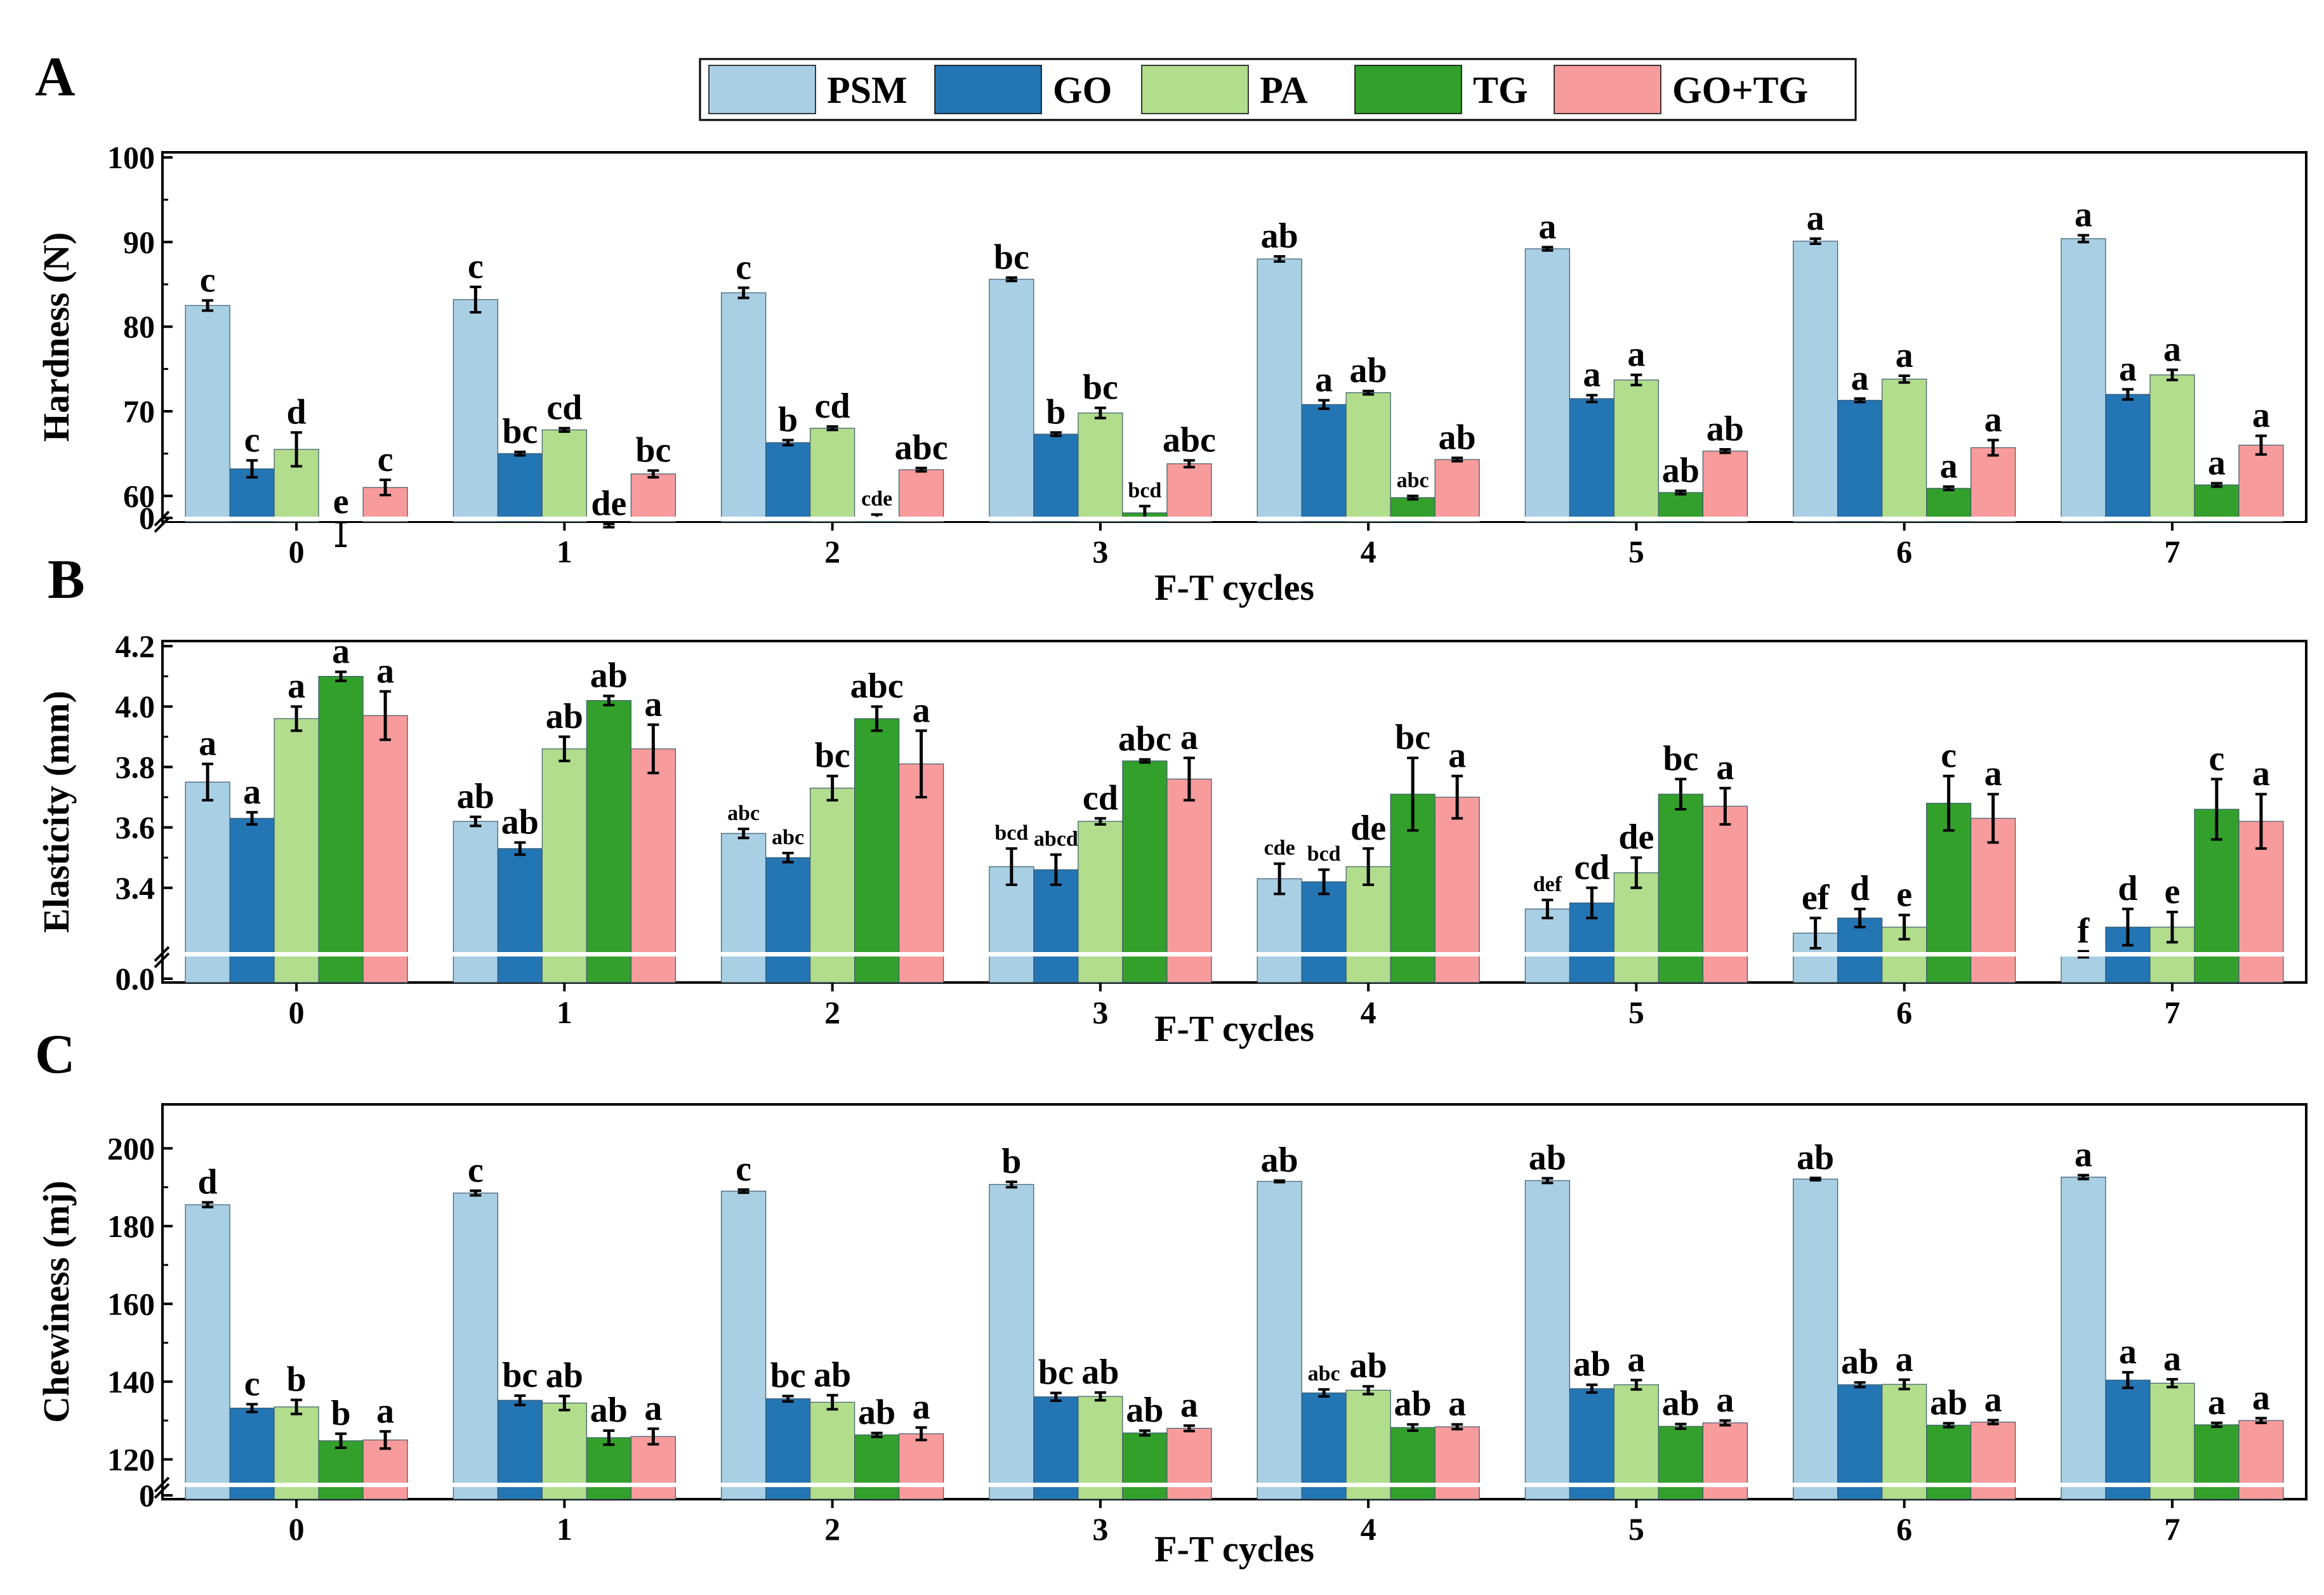 The image size is (2324, 1595). What do you see at coordinates (1278, 89) in the screenshot?
I see `legend: PSM GO PA TG GO+TG` at bounding box center [1278, 89].